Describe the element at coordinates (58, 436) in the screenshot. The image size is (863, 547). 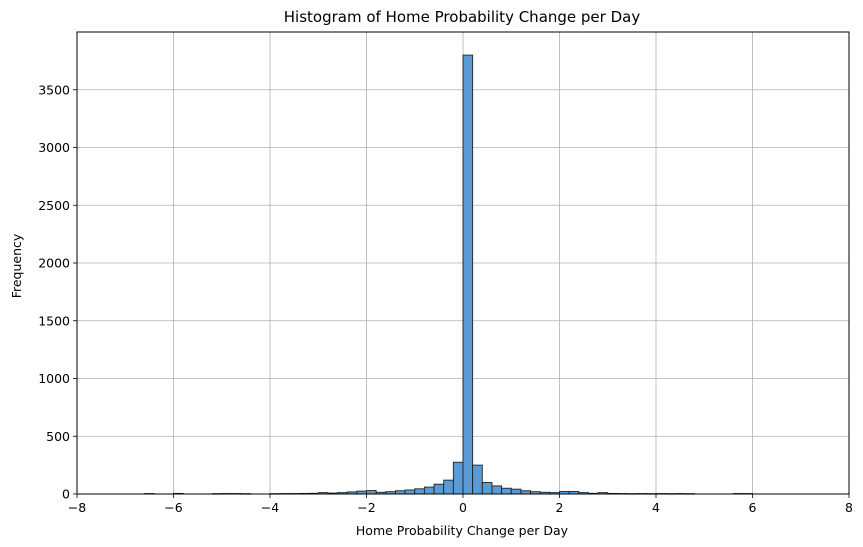
I see `y-tick-label: 500` at that location.